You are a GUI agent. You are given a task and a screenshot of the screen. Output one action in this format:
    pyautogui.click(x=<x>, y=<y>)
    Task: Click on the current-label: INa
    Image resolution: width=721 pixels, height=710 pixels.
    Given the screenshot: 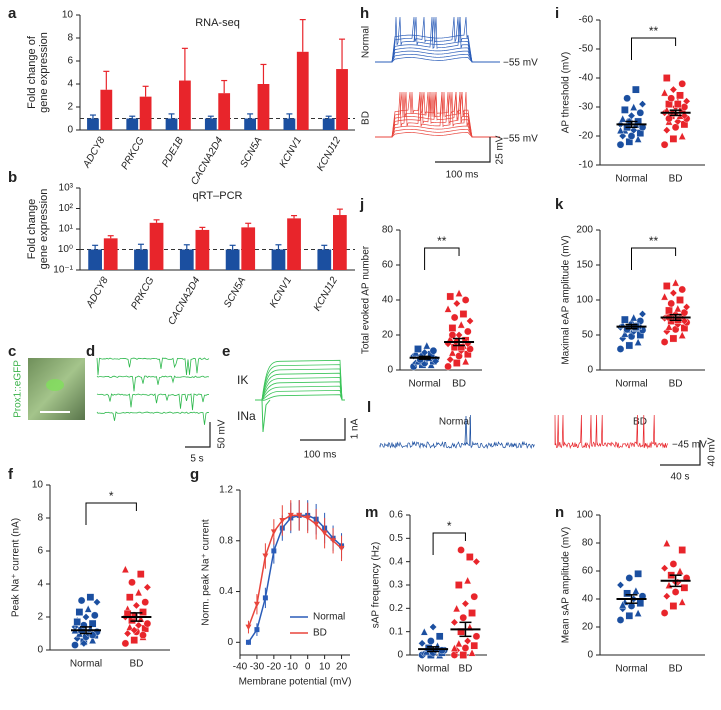 What is the action you would take?
    pyautogui.click(x=246, y=416)
    